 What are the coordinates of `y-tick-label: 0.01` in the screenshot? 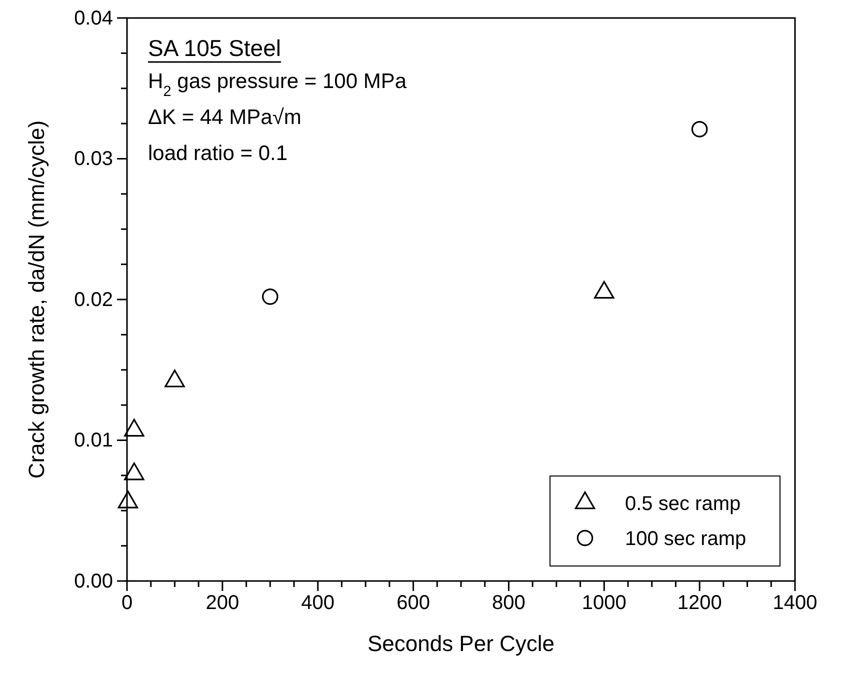 It's located at (93, 441).